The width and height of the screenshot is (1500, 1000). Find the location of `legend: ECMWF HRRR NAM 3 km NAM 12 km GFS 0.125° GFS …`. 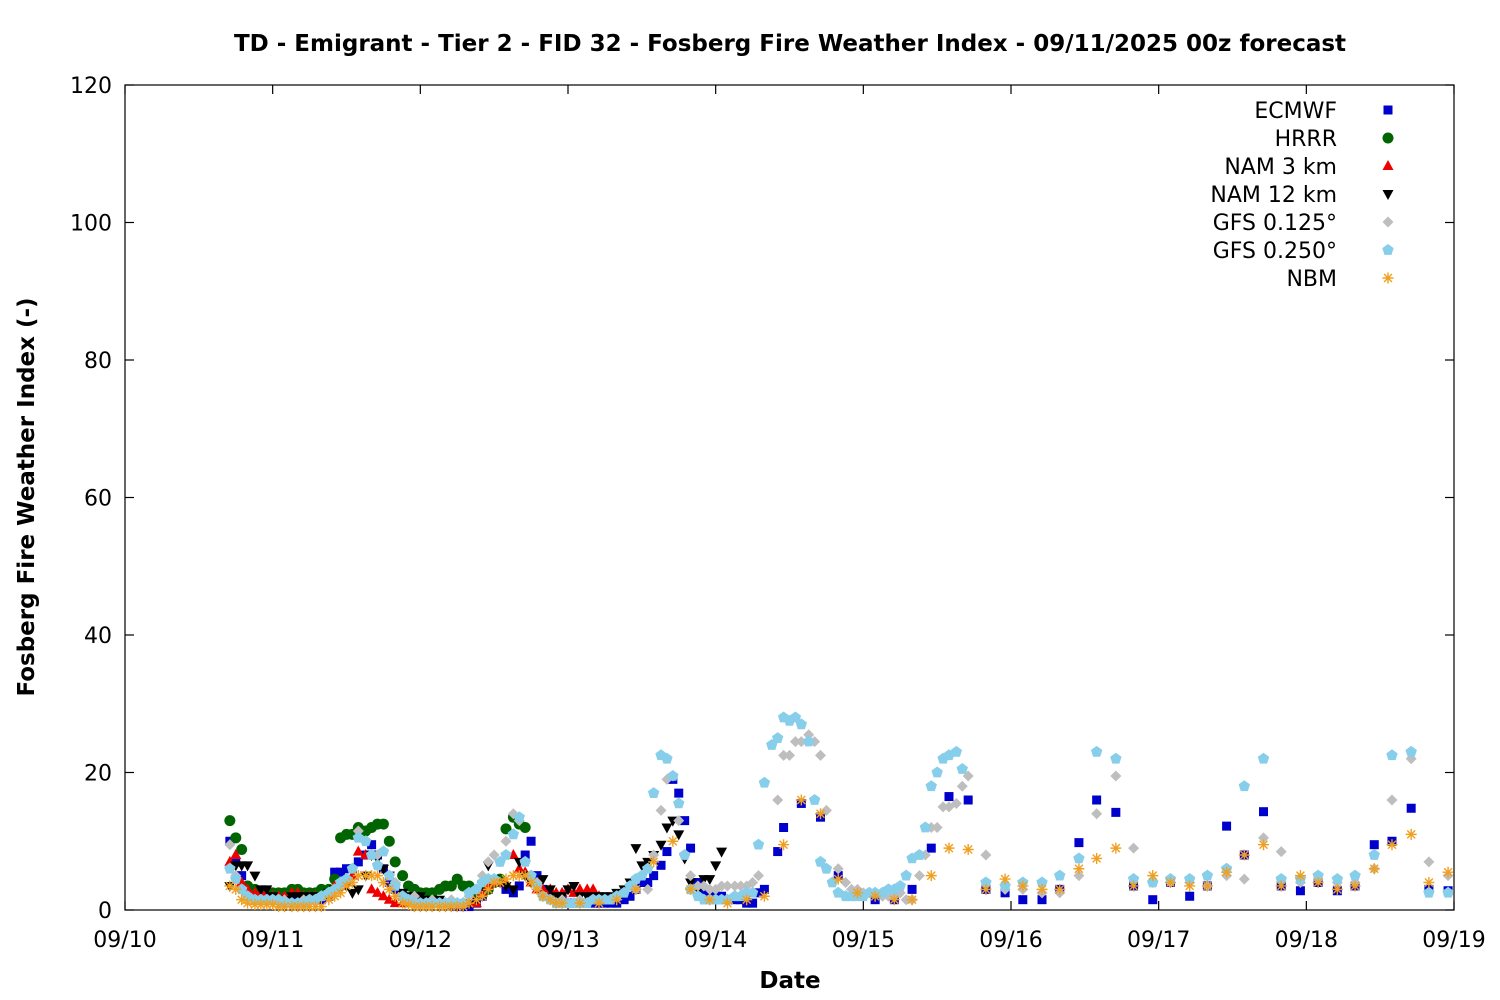

legend: ECMWF HRRR NAM 3 km NAM 12 km GFS 0.125° GFS … is located at coordinates (1302, 195).